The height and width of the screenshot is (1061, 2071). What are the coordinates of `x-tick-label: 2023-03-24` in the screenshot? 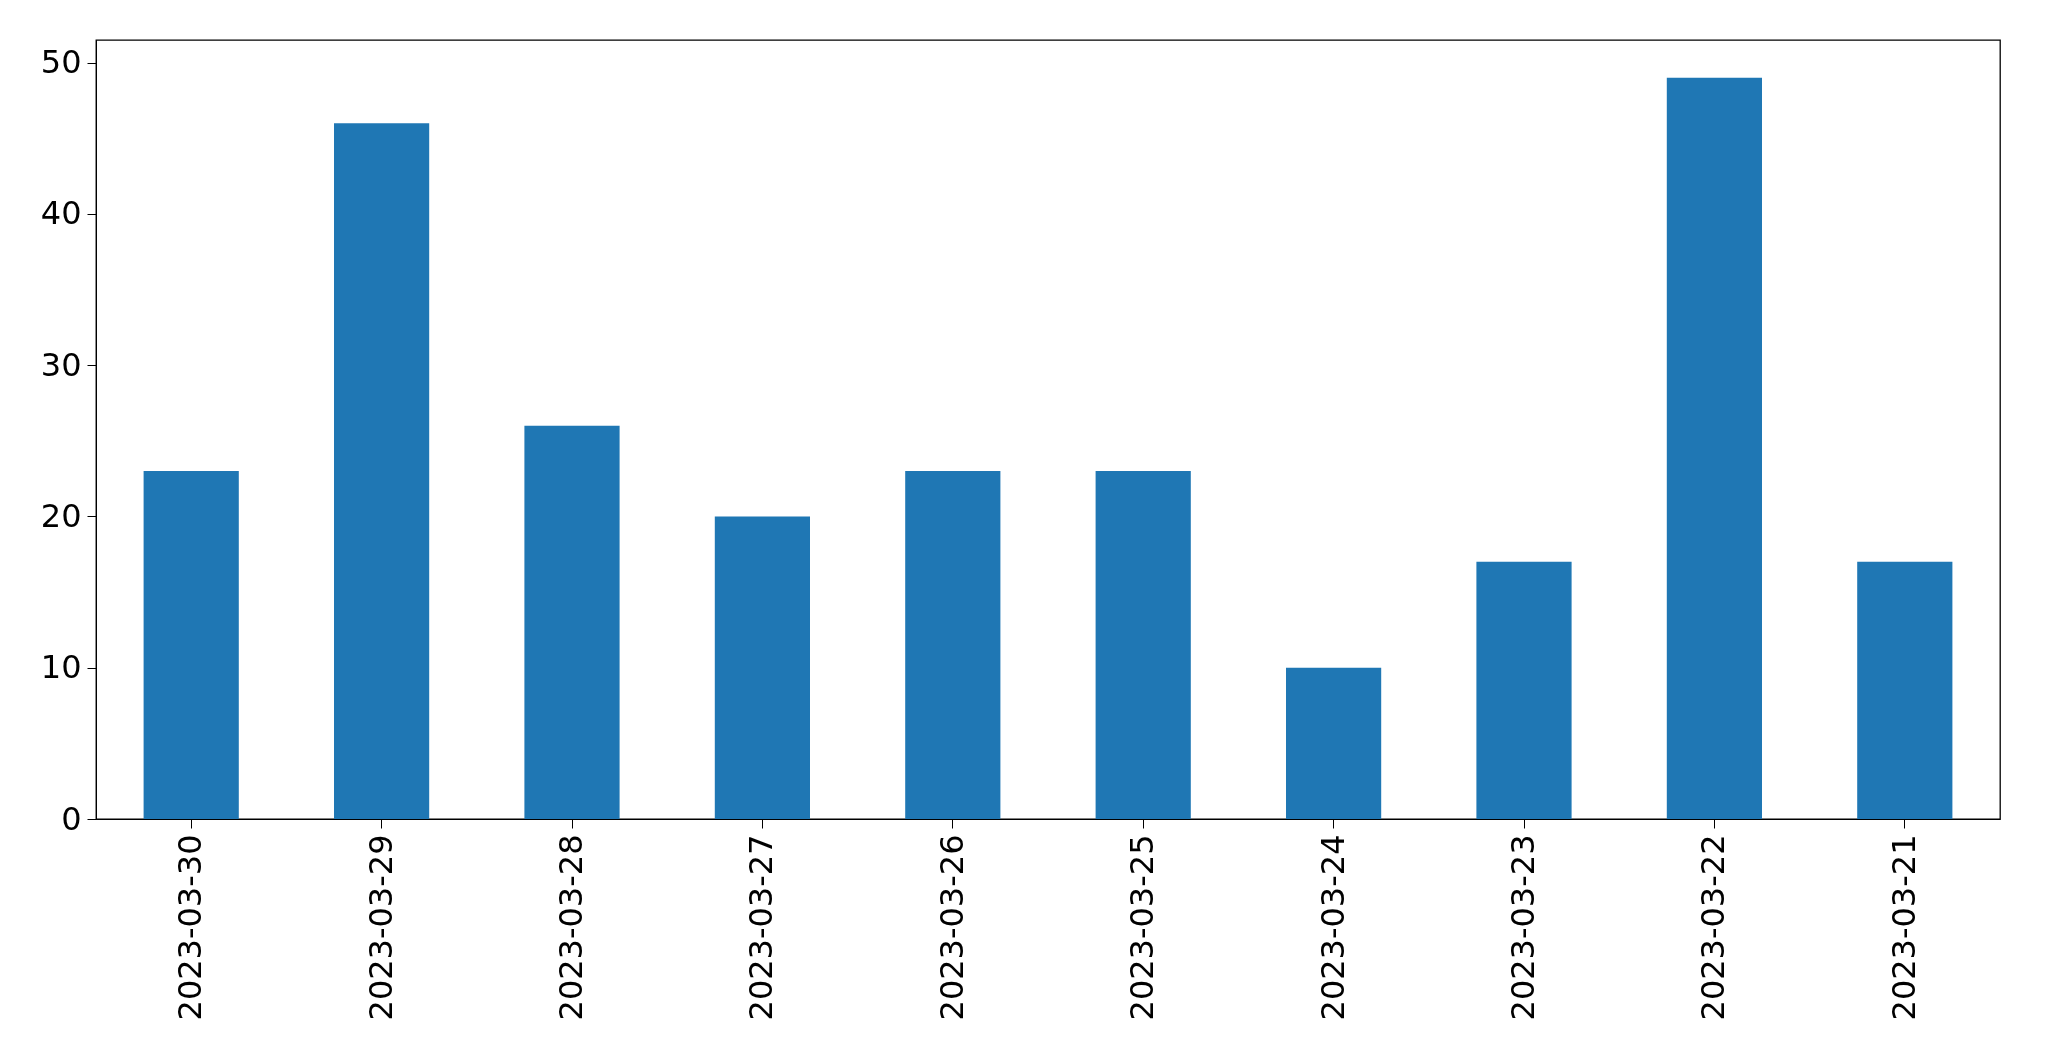 It's located at (1332, 927).